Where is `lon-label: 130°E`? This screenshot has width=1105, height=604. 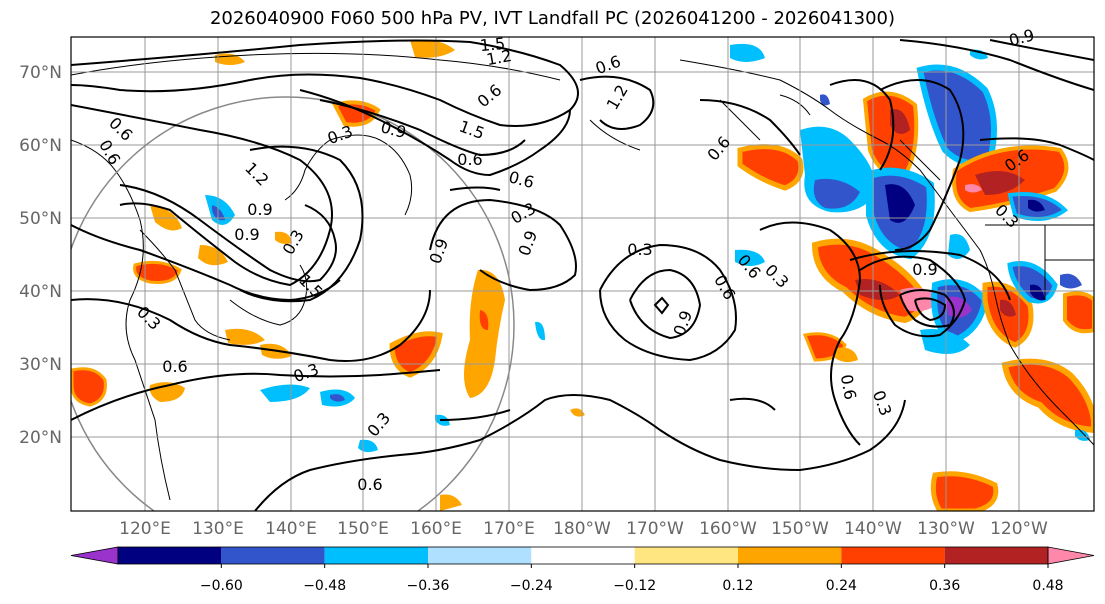
lon-label: 130°E is located at coordinates (218, 529).